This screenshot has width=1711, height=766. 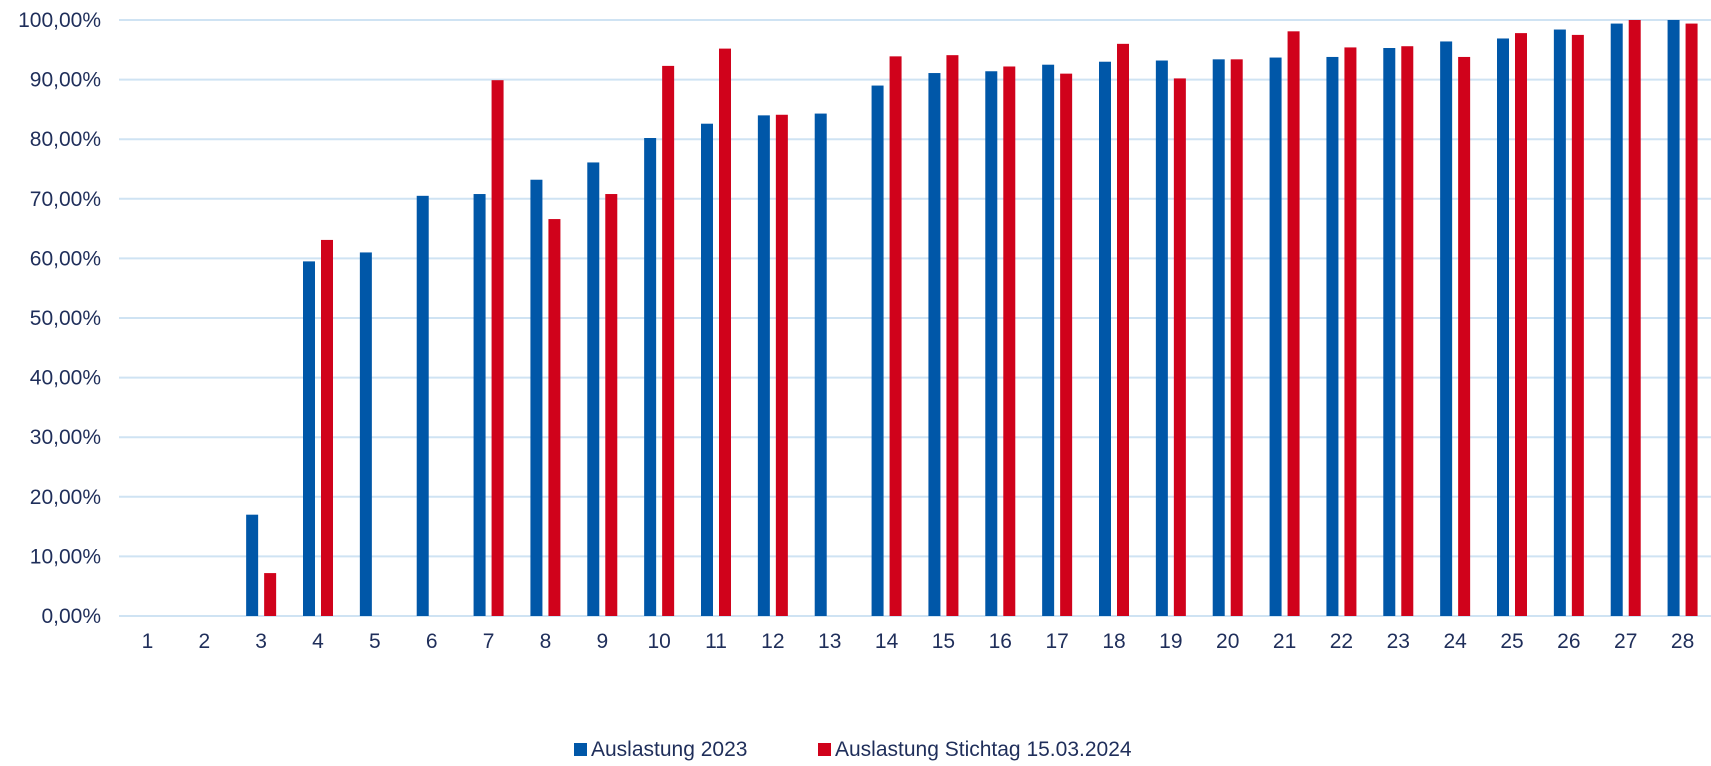 What do you see at coordinates (1568, 641) in the screenshot?
I see `x-tick-label: 26` at bounding box center [1568, 641].